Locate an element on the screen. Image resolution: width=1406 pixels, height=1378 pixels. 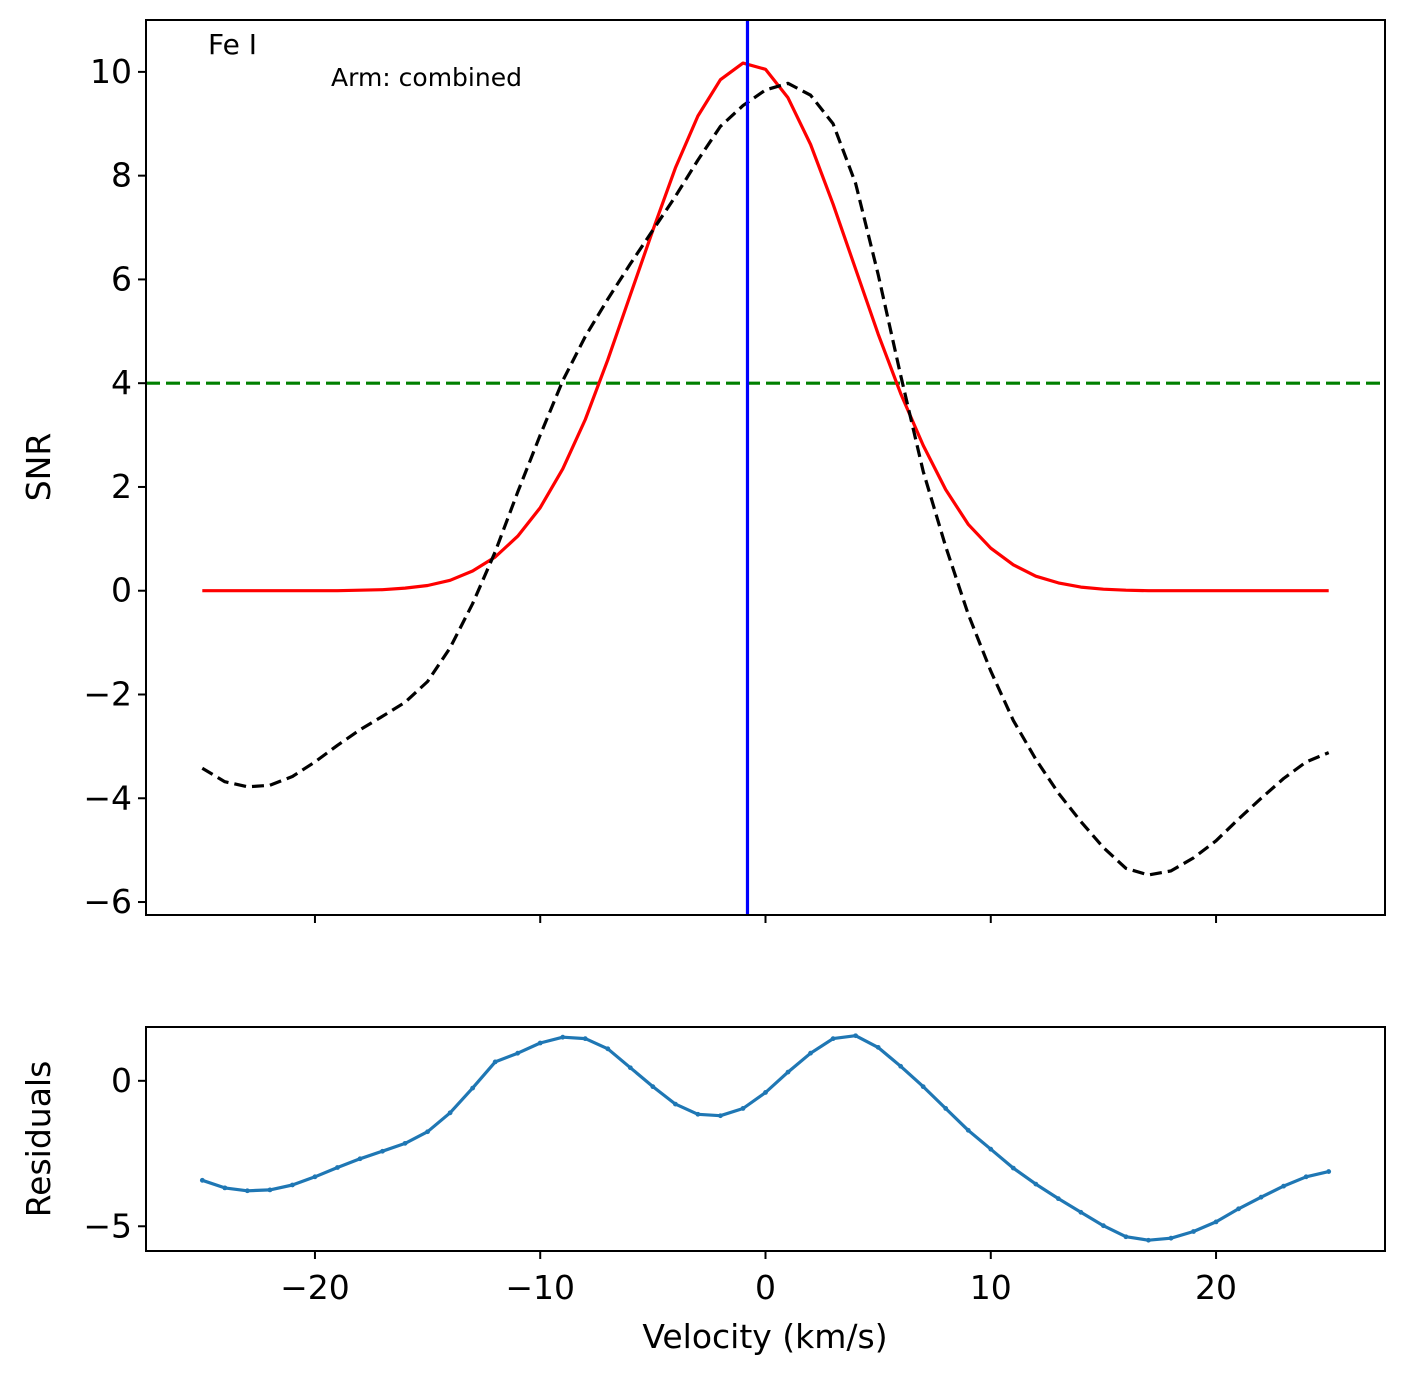
y-tick-label: 10 is located at coordinates (111, 71).